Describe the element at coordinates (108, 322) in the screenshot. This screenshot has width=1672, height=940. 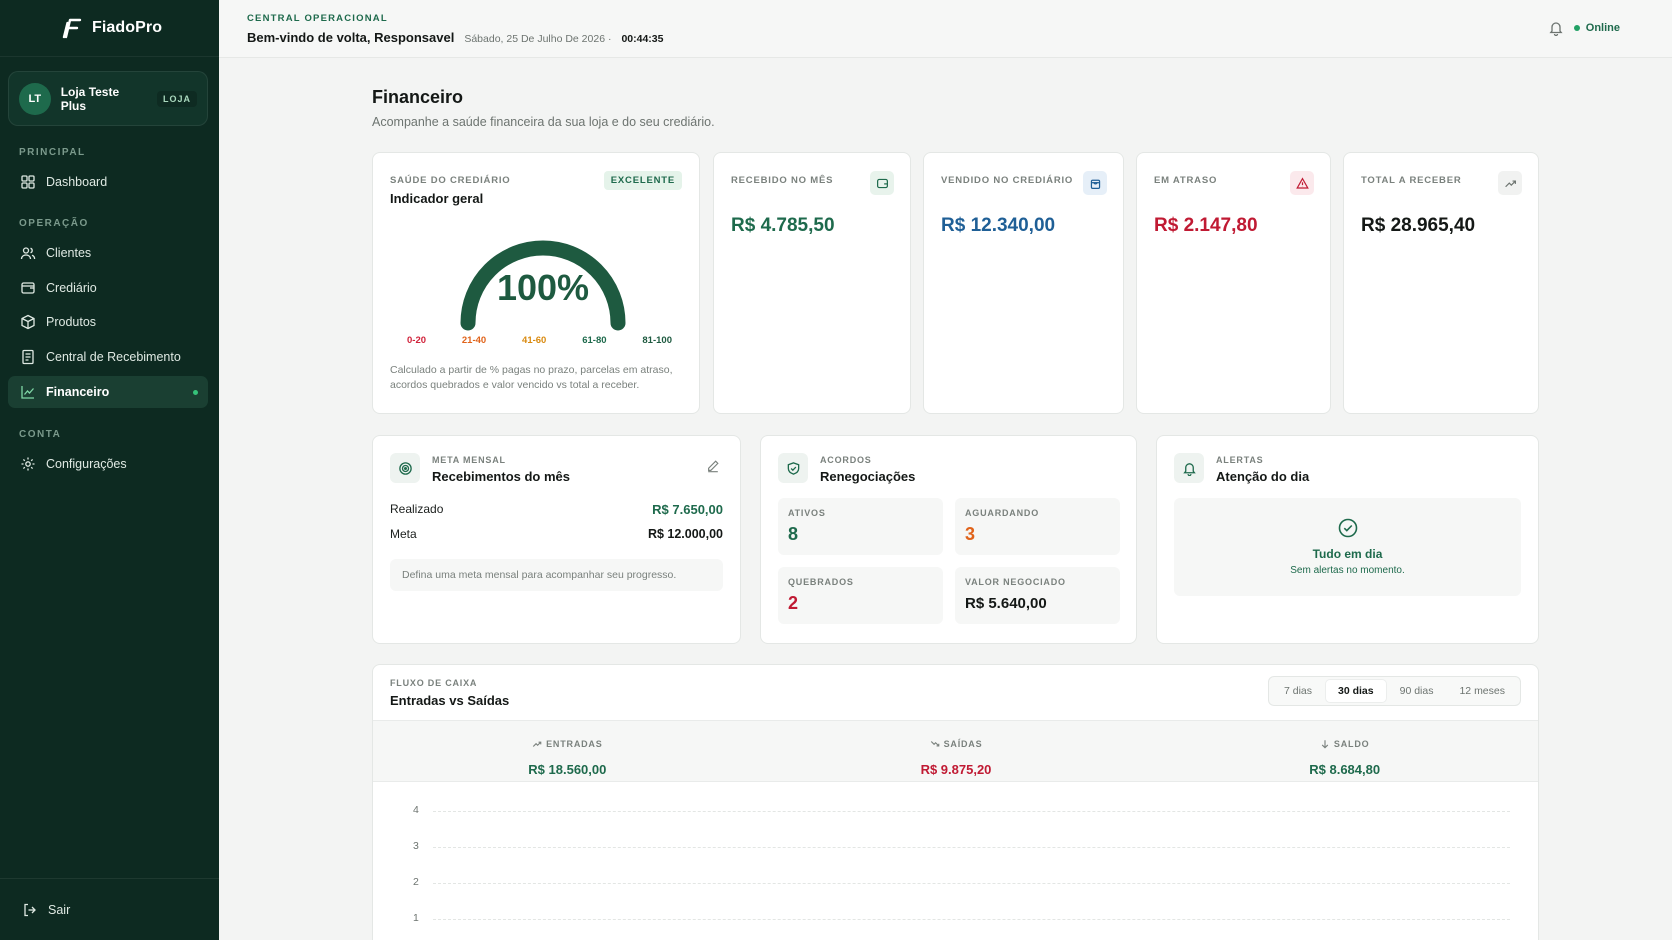
I see `sidebar-item-produtos: Produtos` at that location.